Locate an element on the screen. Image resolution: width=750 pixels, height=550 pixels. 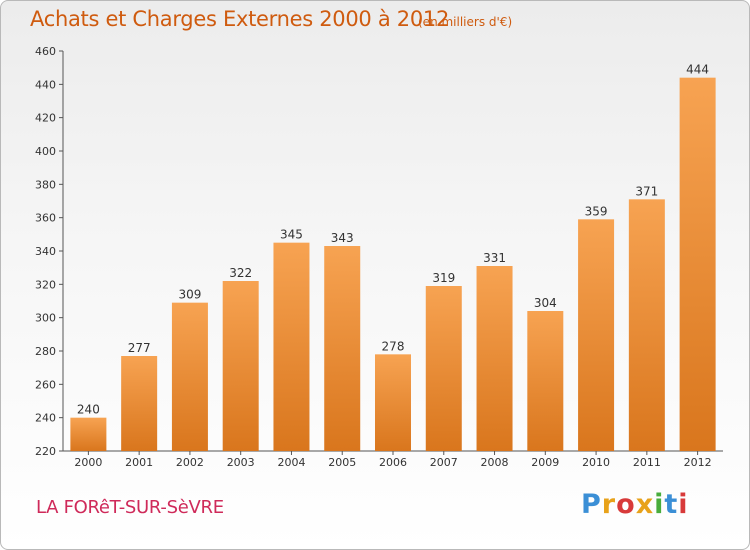
value-label-2003: 322 is located at coordinates (240, 273).